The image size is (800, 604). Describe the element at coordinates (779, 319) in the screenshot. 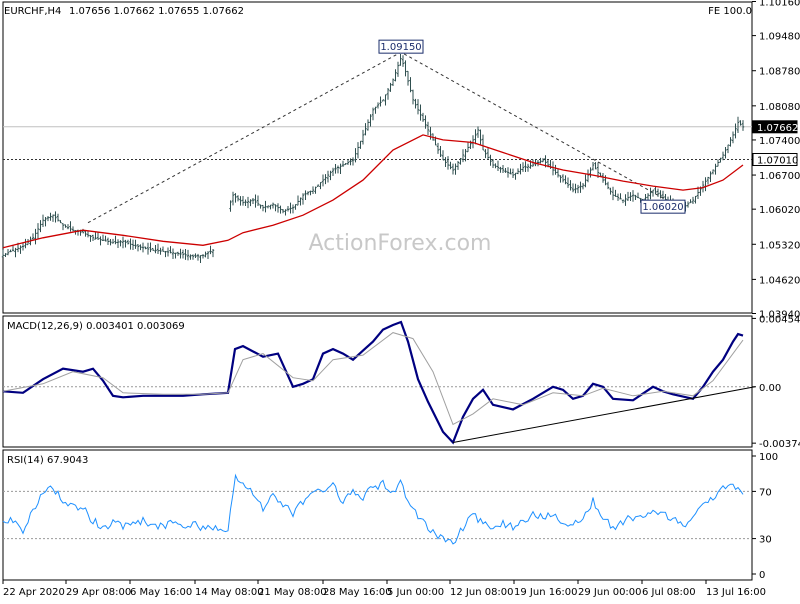

I see `macd-tick-label: 0.00454` at that location.